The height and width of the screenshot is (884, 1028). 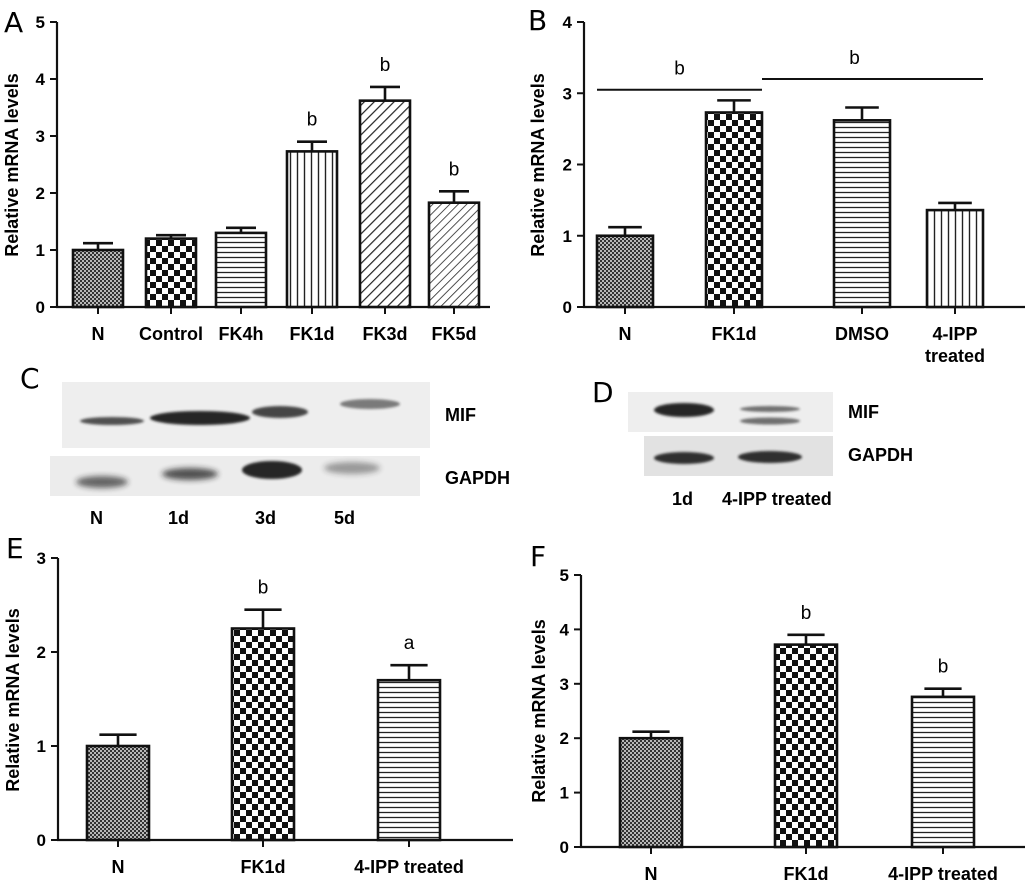 I want to click on x-category-label: FK5d, so click(x=454, y=334).